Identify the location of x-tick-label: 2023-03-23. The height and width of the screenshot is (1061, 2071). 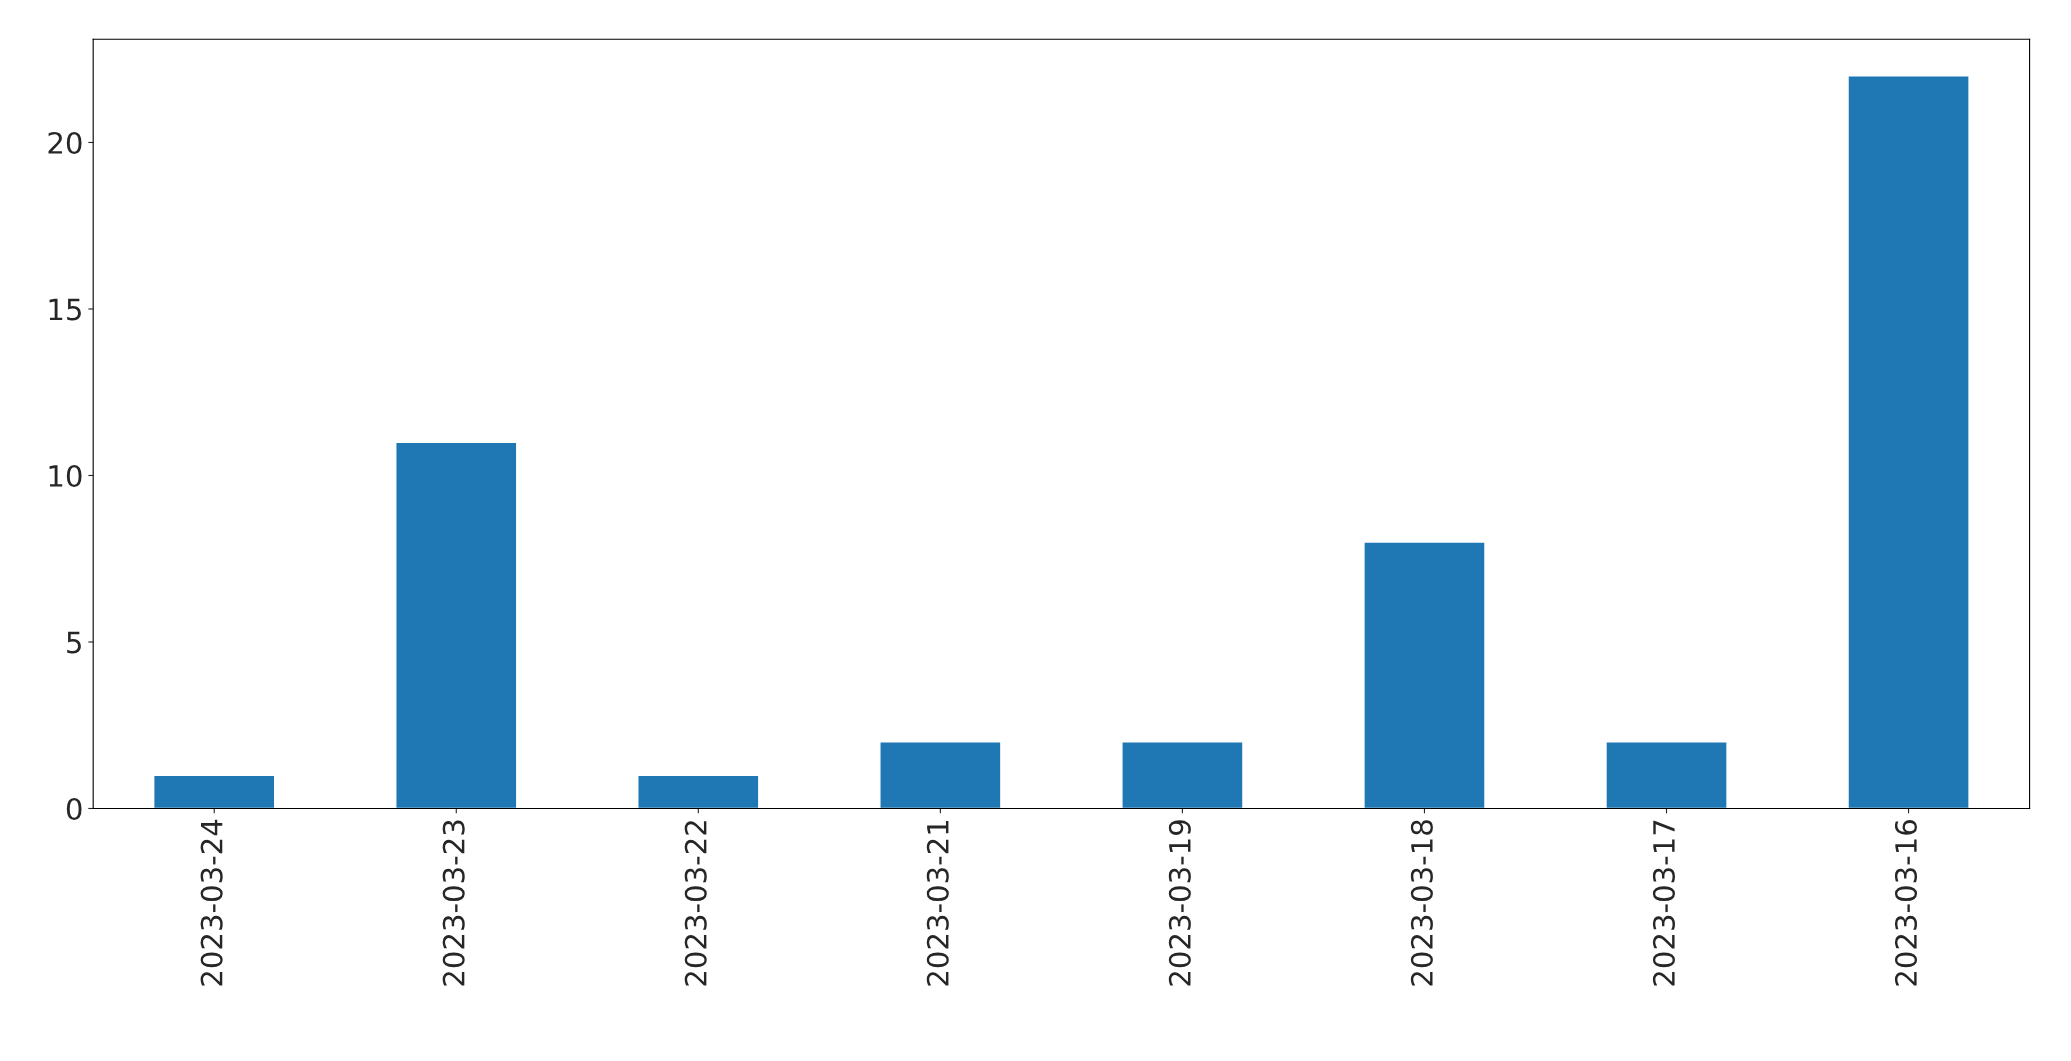
(453, 903).